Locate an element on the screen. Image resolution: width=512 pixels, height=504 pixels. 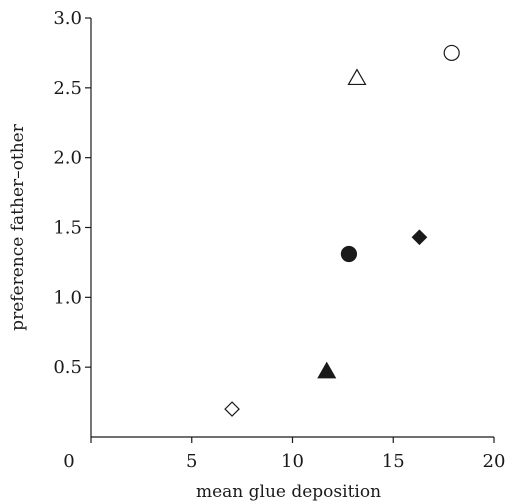
x-tick-label: 10 is located at coordinates (292, 461).